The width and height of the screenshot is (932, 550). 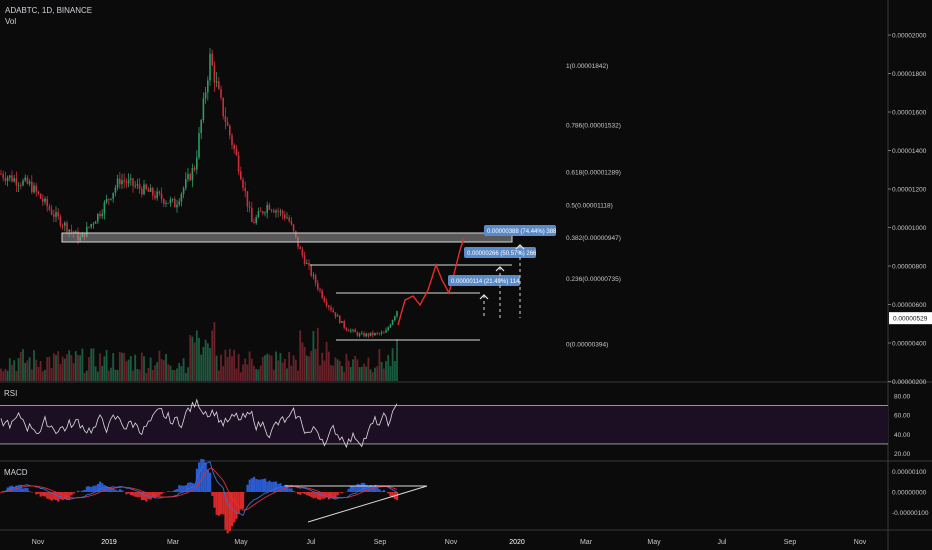 What do you see at coordinates (587, 345) in the screenshot?
I see `fib-level-label: 0(0.00000394)` at bounding box center [587, 345].